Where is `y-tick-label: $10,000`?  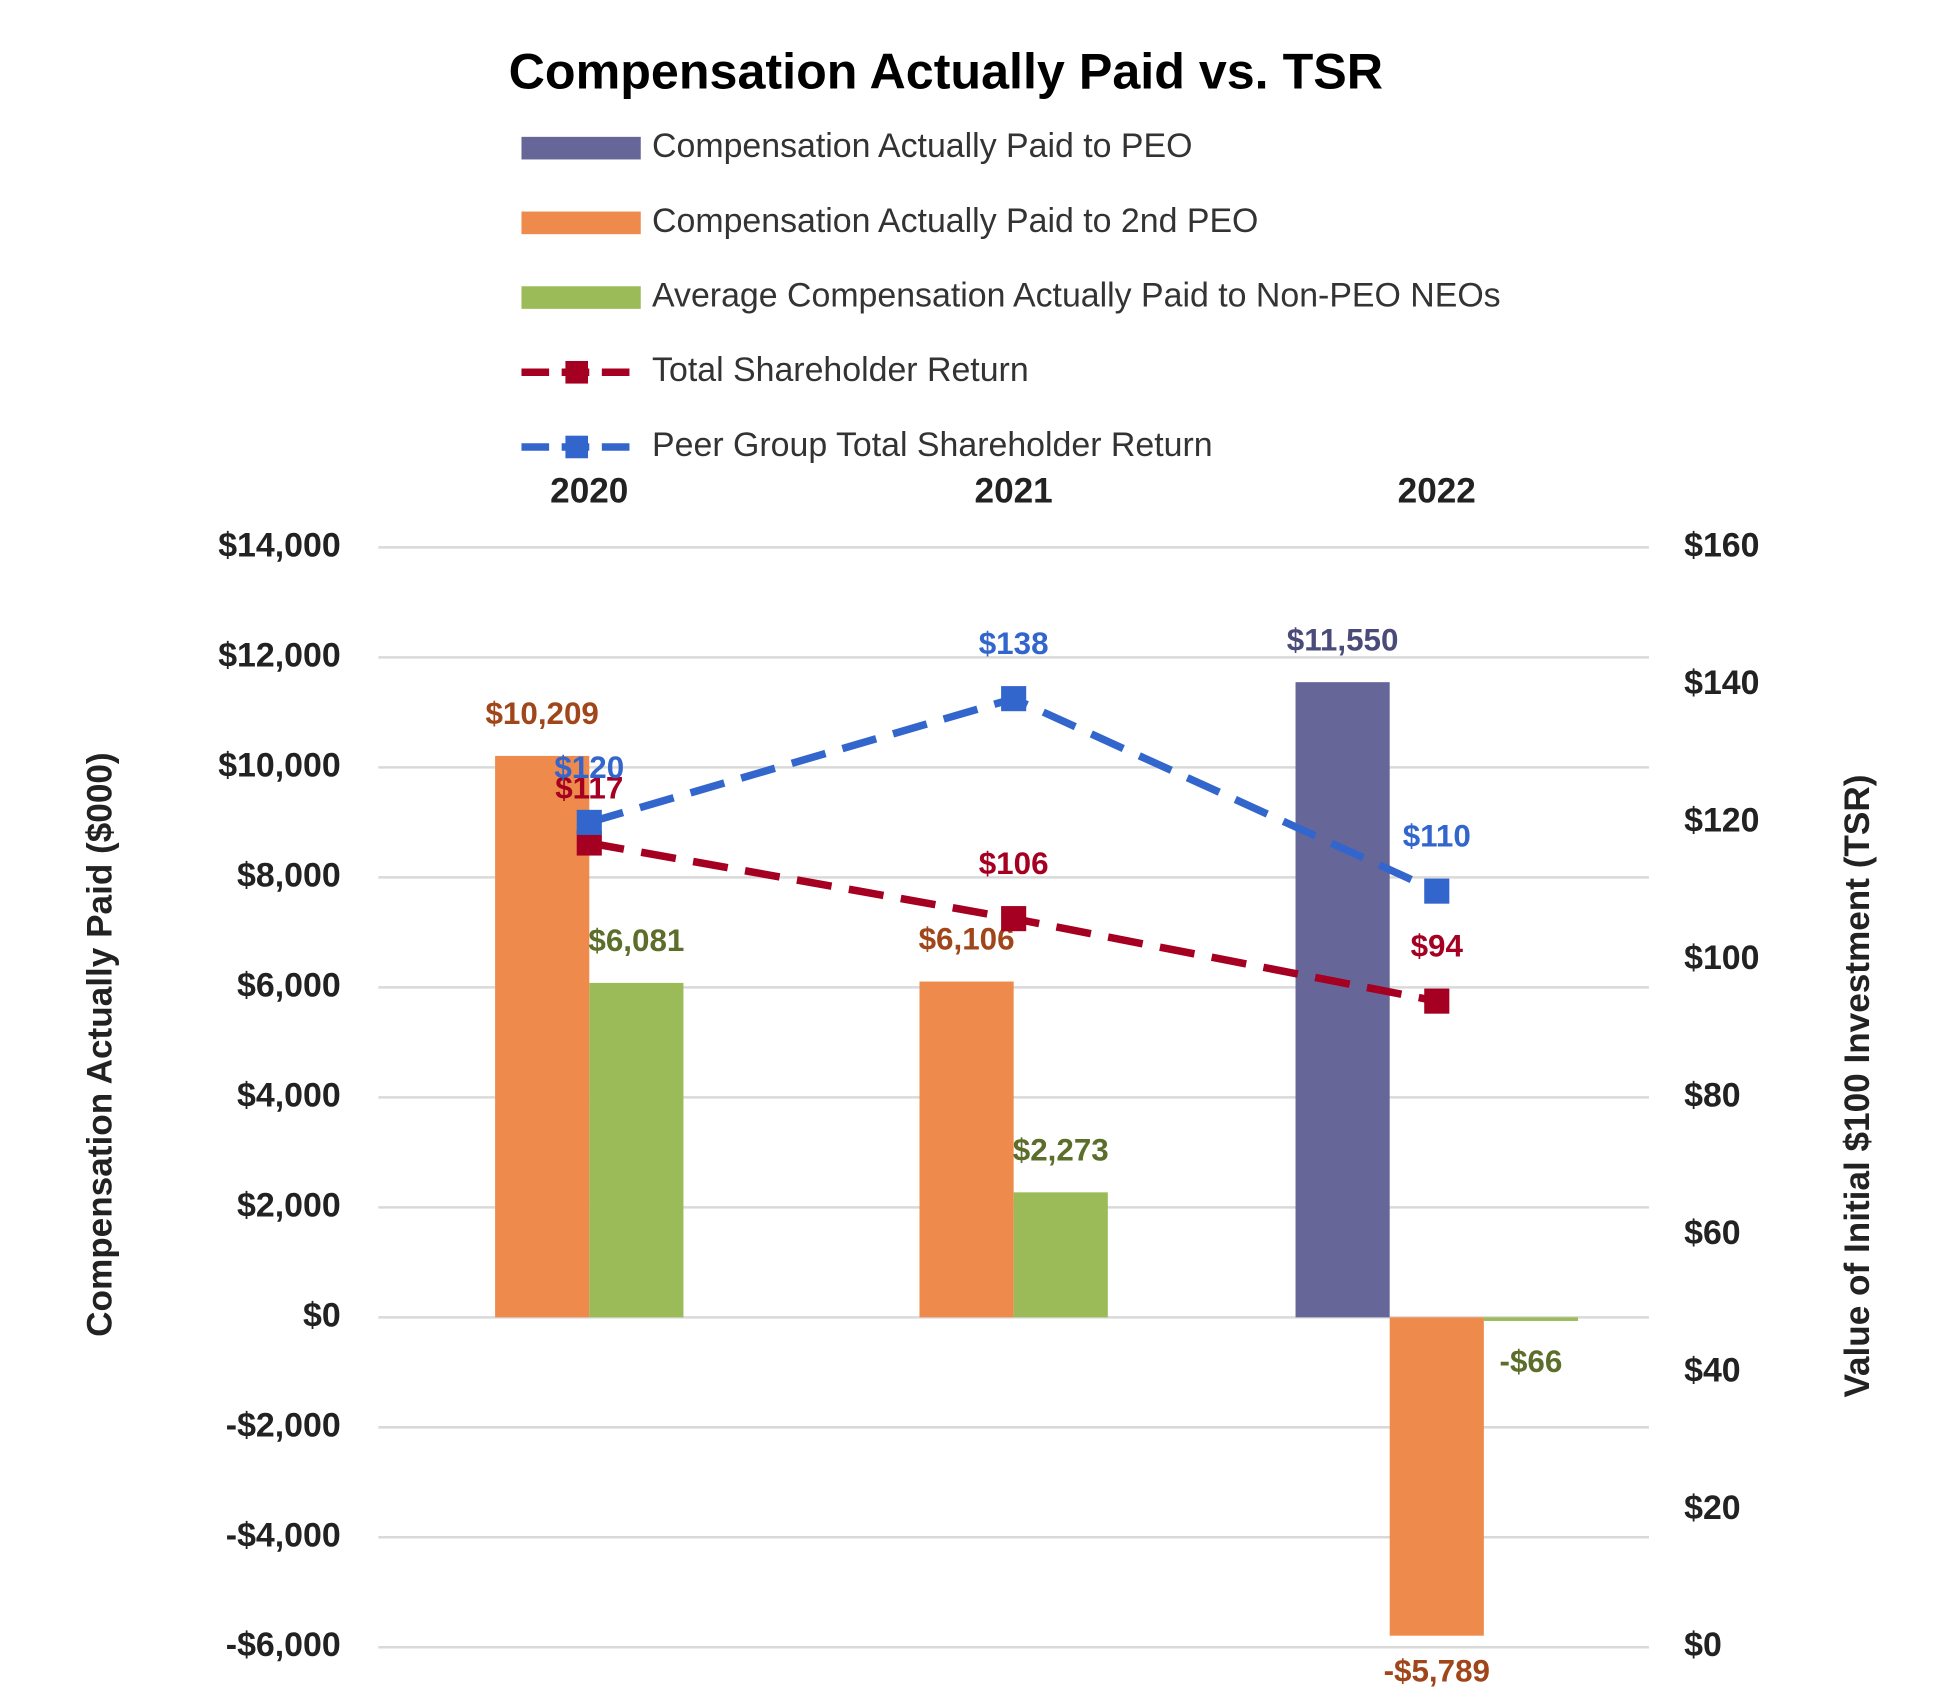
y-tick-label: $10,000 is located at coordinates (279, 765).